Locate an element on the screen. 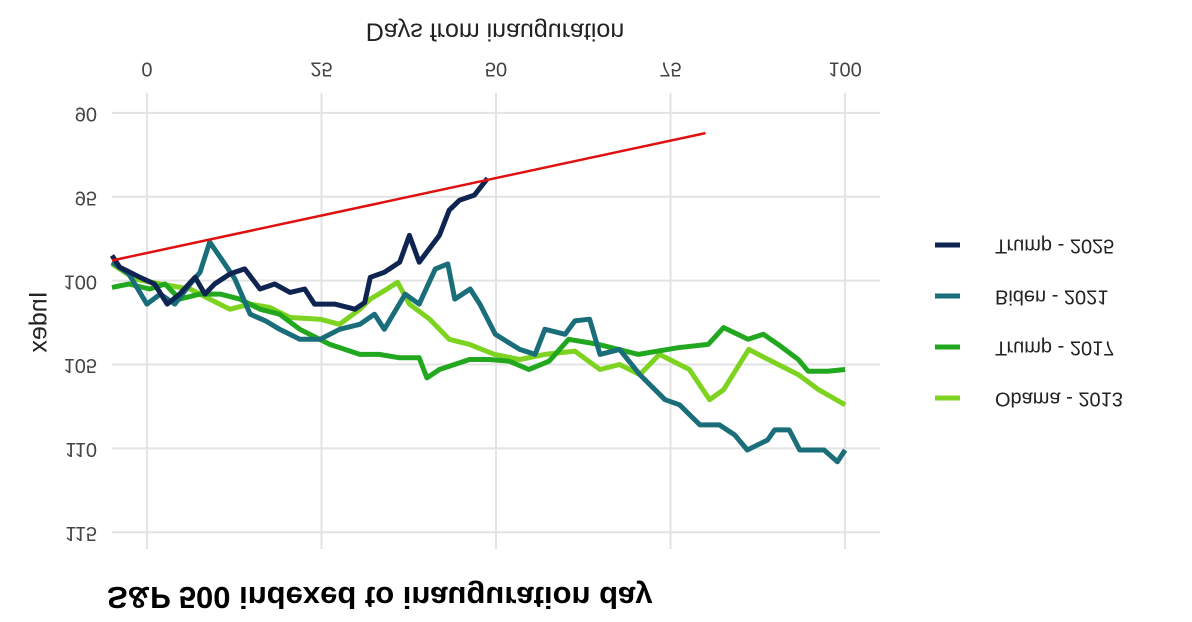 This screenshot has height=622, width=1192. trend-line is located at coordinates (408, 196).